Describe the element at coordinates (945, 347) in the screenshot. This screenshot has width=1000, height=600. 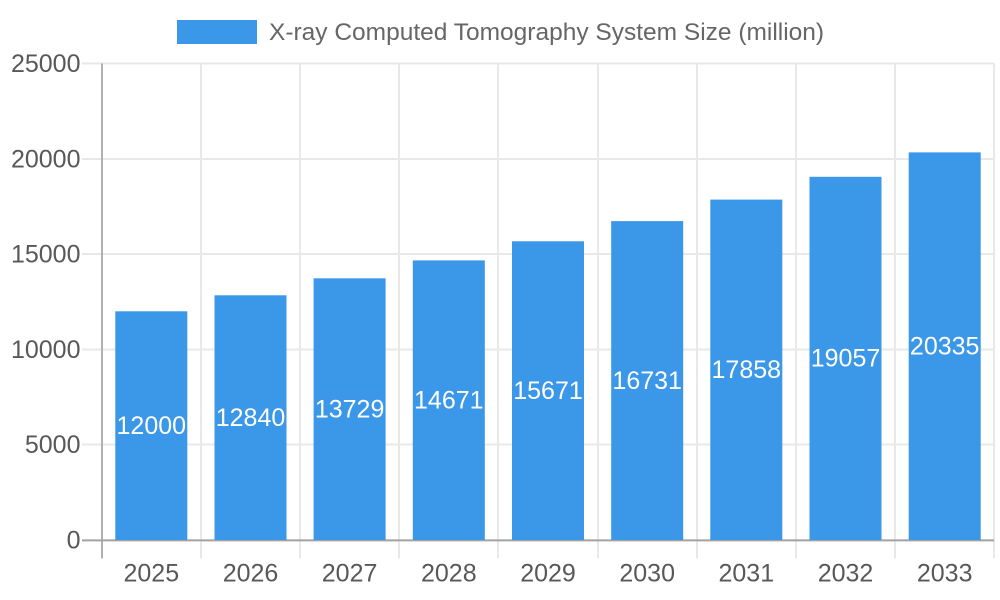
I see `svg-text: 20335` at that location.